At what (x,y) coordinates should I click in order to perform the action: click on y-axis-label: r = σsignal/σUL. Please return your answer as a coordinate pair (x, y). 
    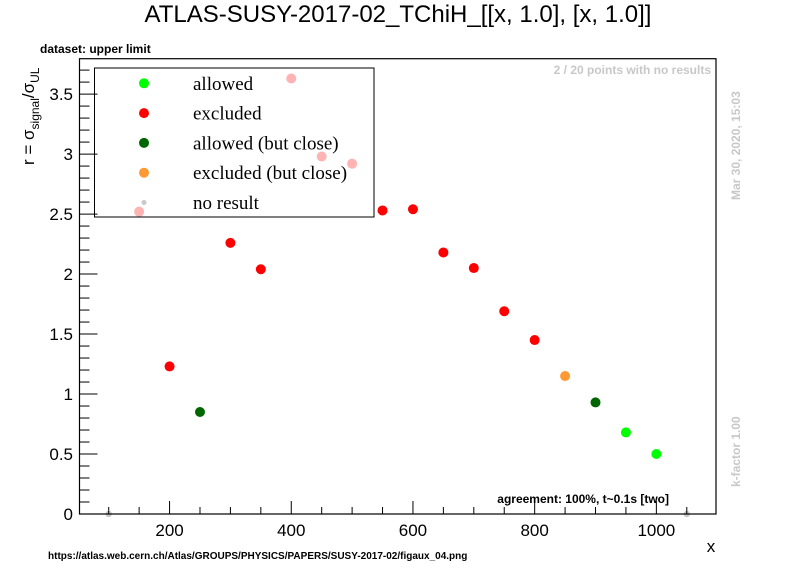
    Looking at the image, I should click on (30, 116).